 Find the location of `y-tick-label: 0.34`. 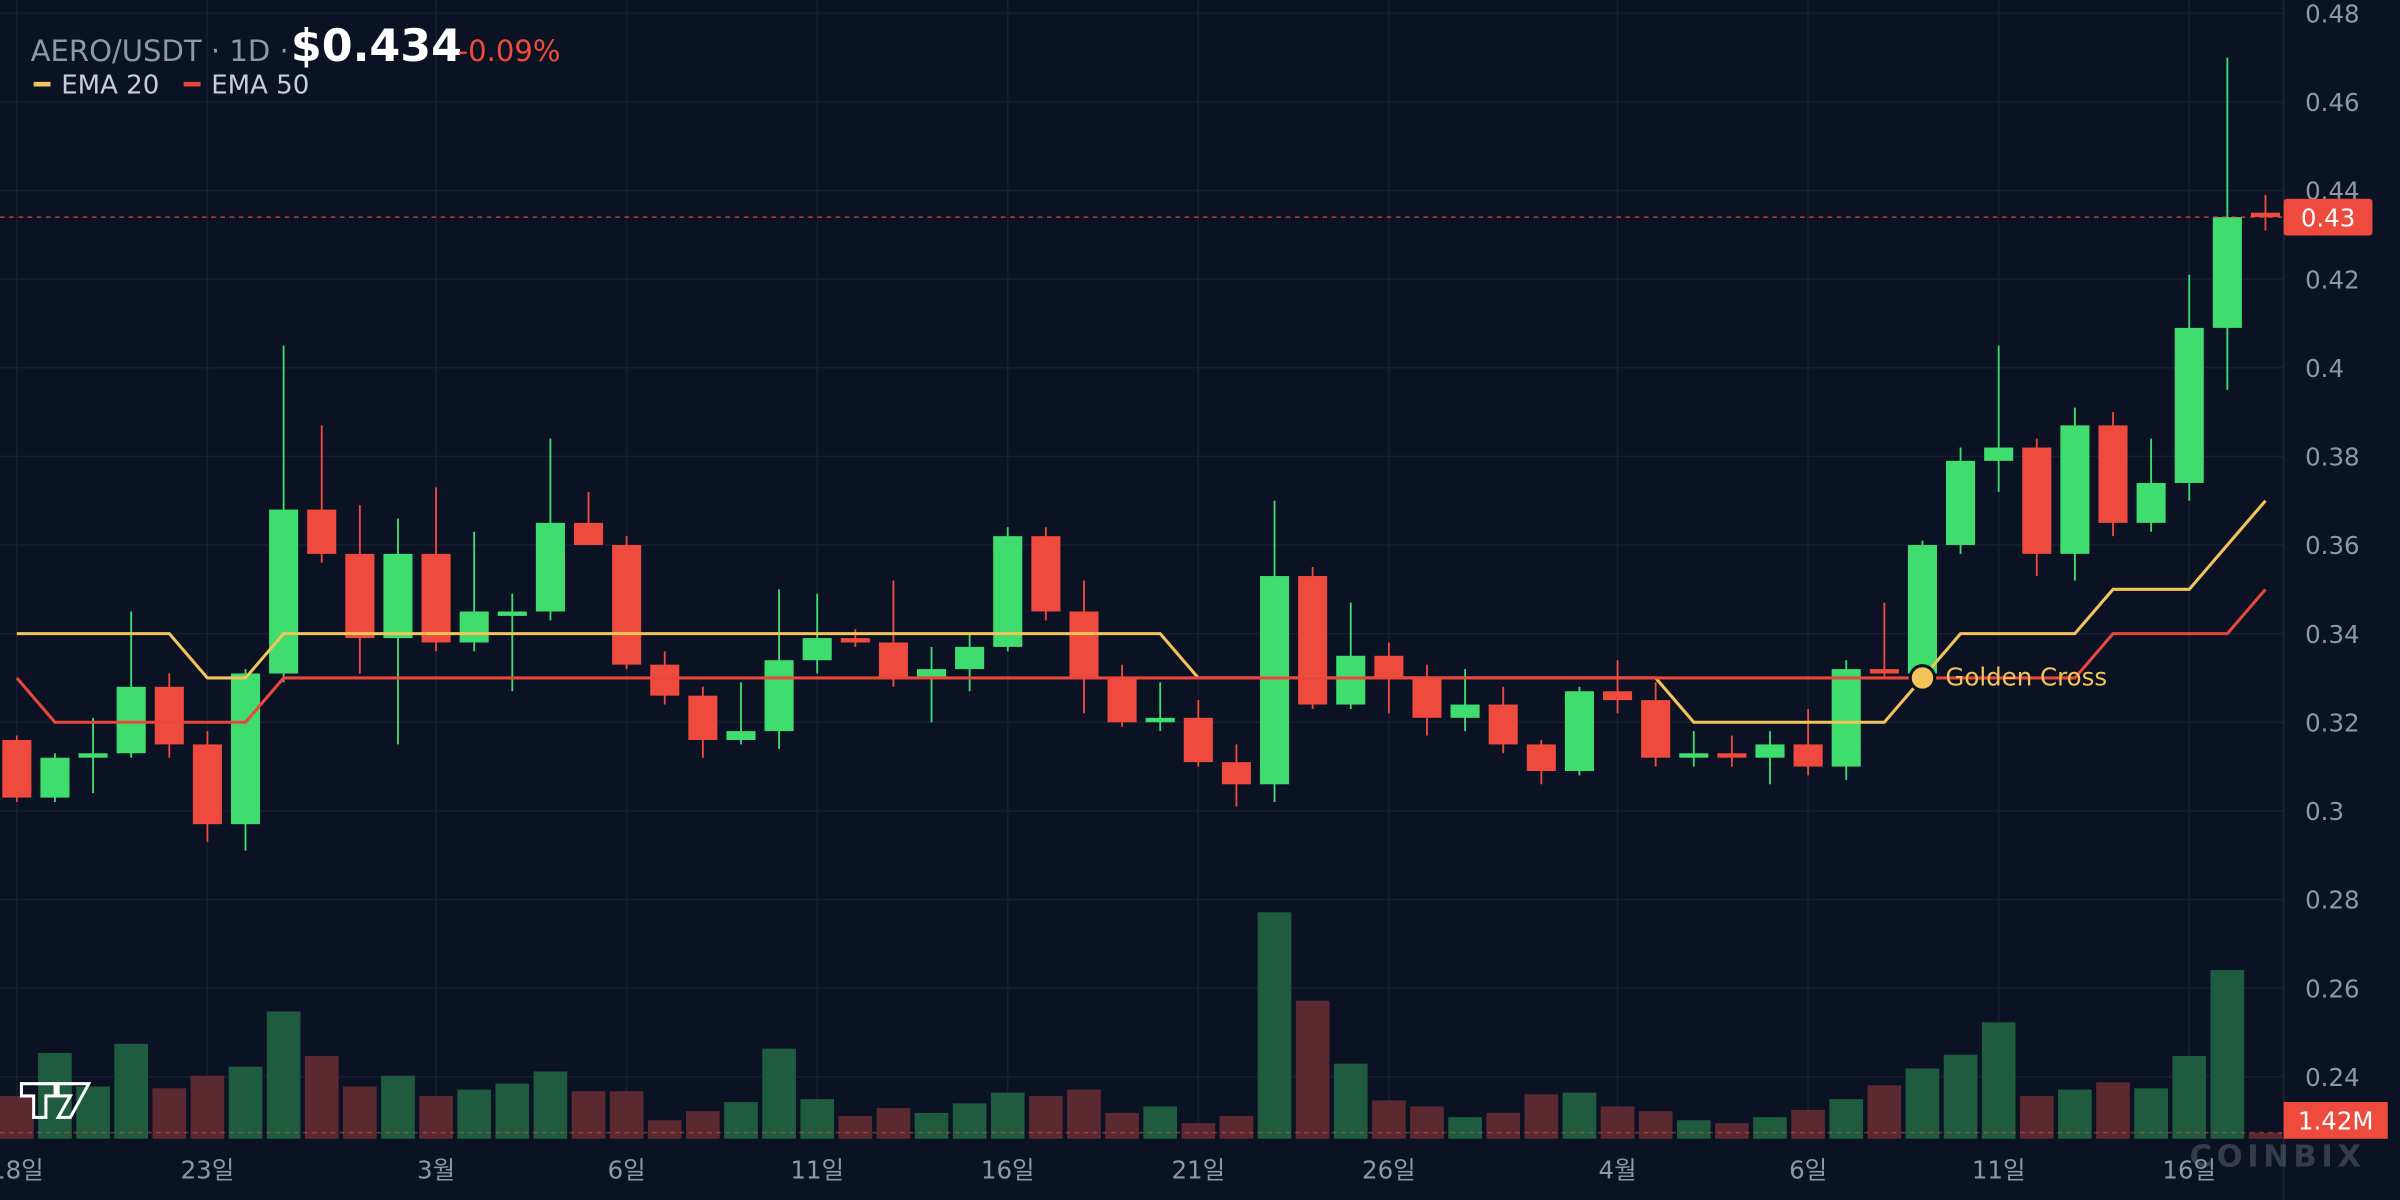

y-tick-label: 0.34 is located at coordinates (2332, 634).